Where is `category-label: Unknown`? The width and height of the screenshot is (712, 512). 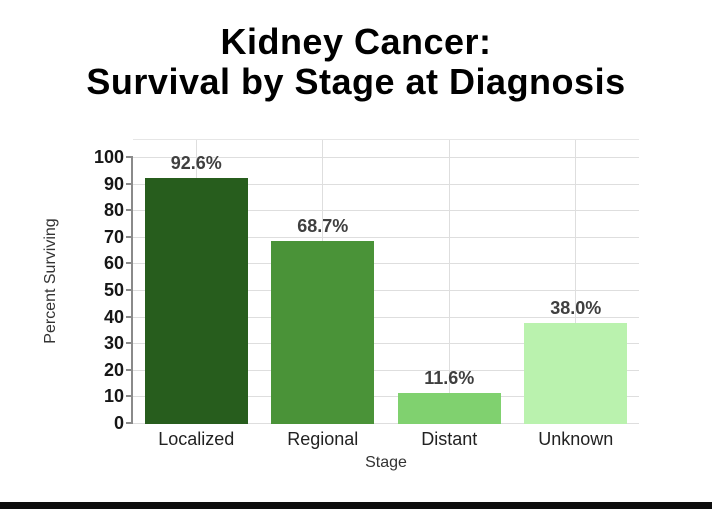
category-label: Unknown is located at coordinates (576, 439).